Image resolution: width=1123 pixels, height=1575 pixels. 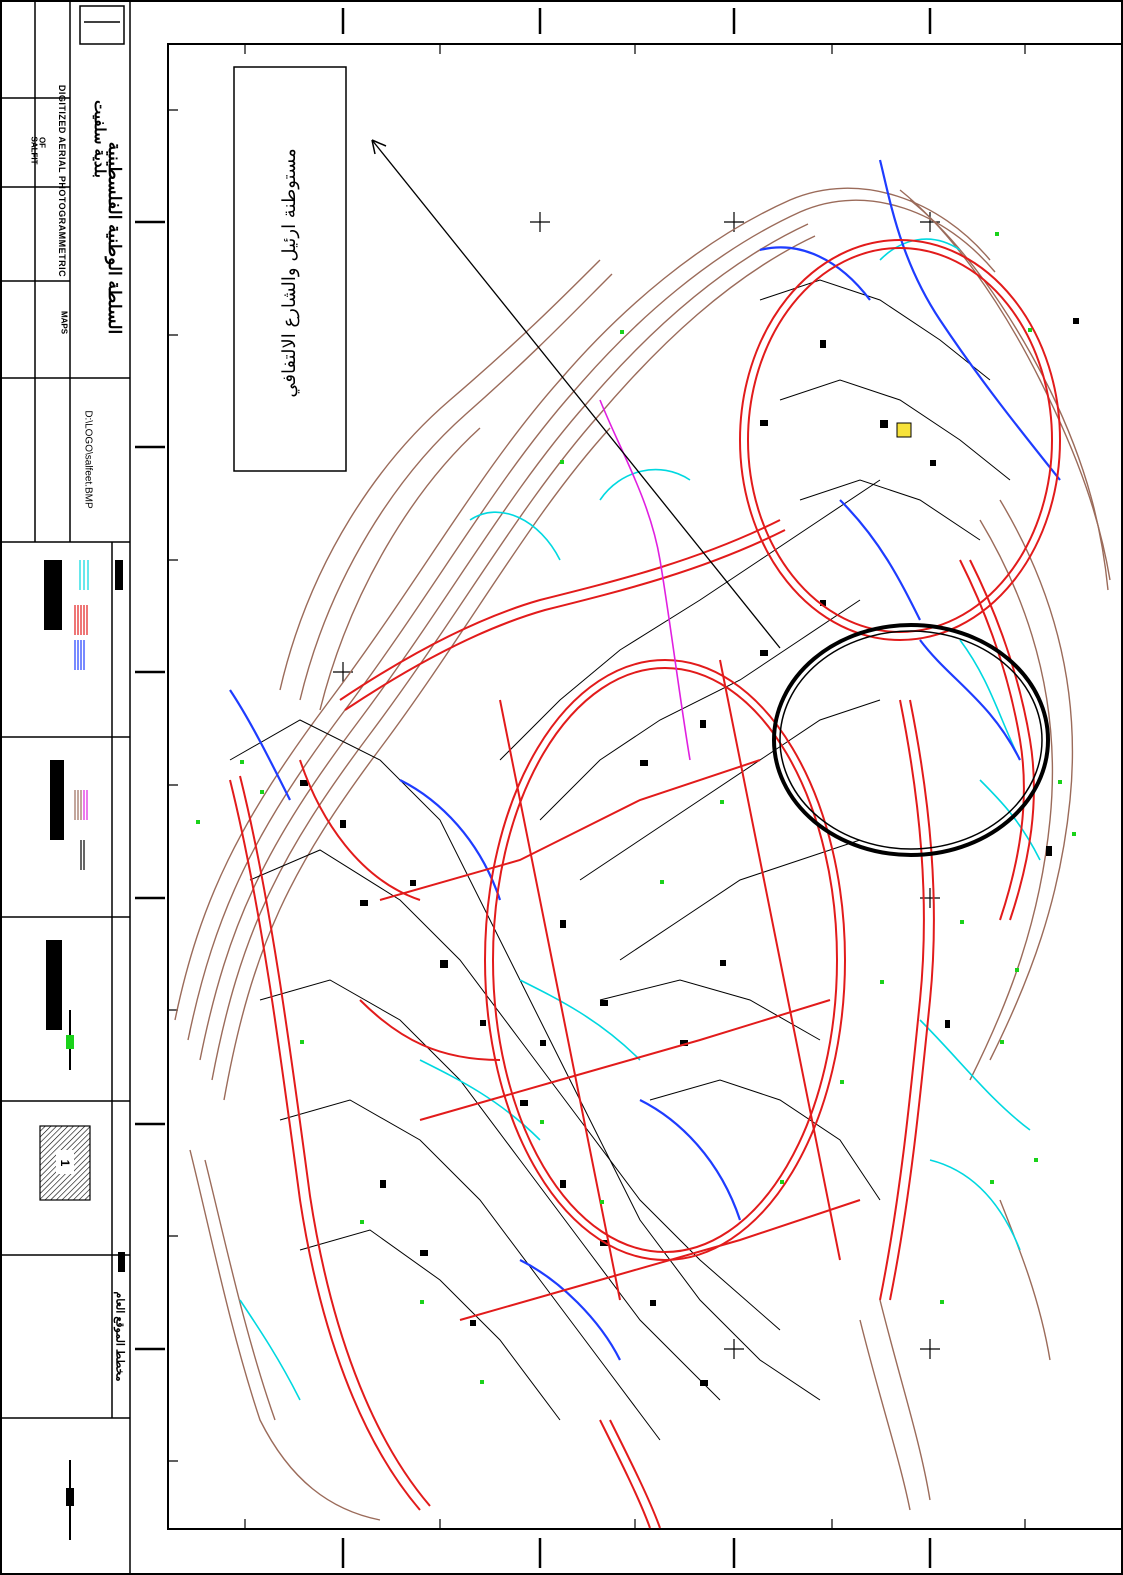 What do you see at coordinates (34, 150) in the screenshot?
I see `project-location: SALFIT` at bounding box center [34, 150].